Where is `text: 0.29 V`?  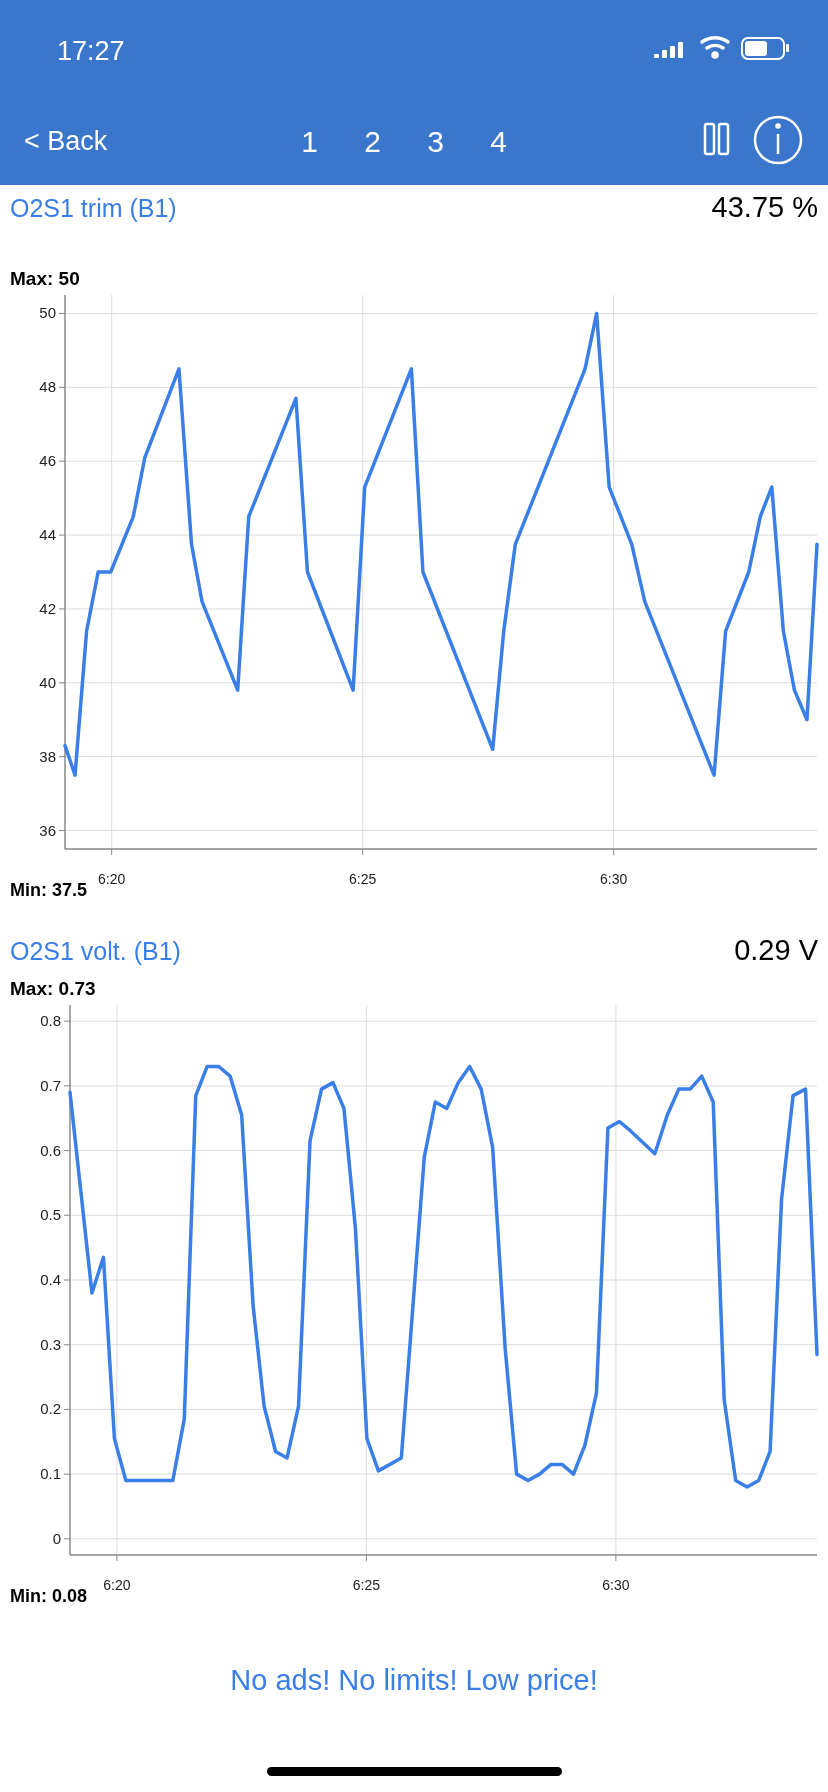 text: 0.29 V is located at coordinates (776, 950).